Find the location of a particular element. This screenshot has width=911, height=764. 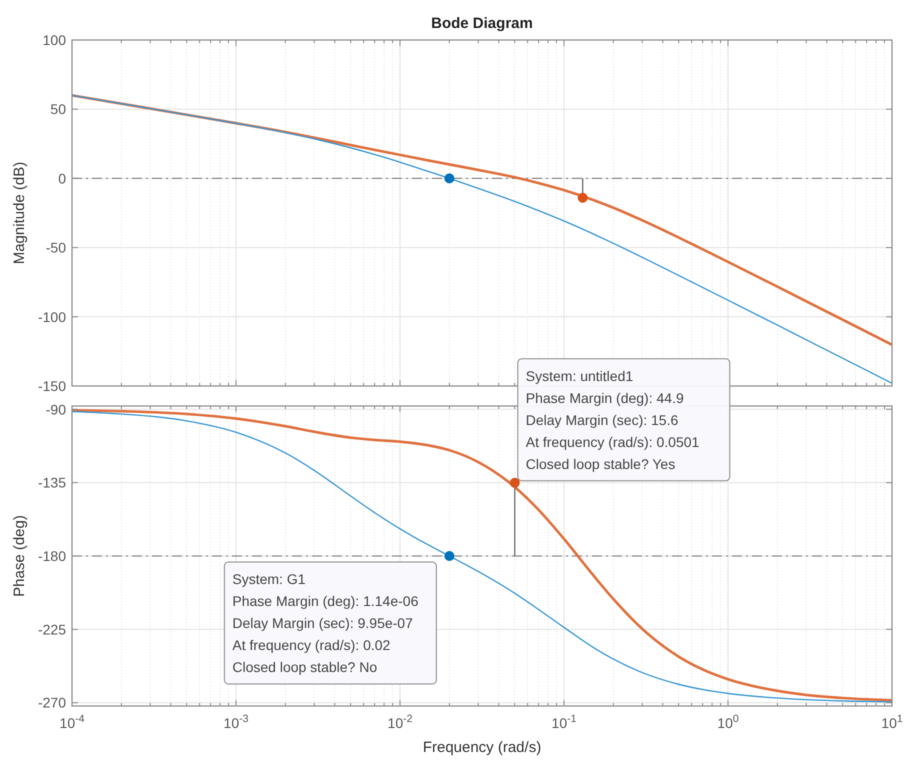

y-tick-label: -225 is located at coordinates (52, 629).